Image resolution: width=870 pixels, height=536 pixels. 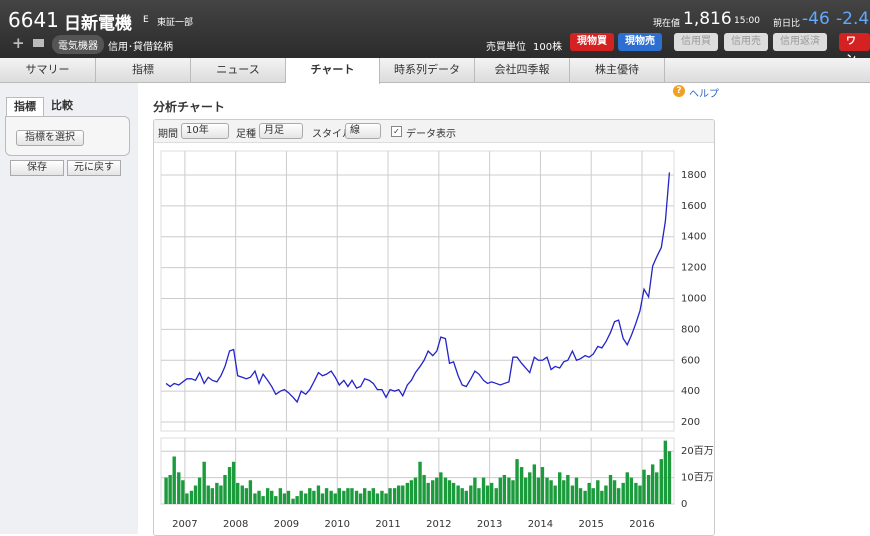 I want to click on style-select: 線, so click(x=363, y=131).